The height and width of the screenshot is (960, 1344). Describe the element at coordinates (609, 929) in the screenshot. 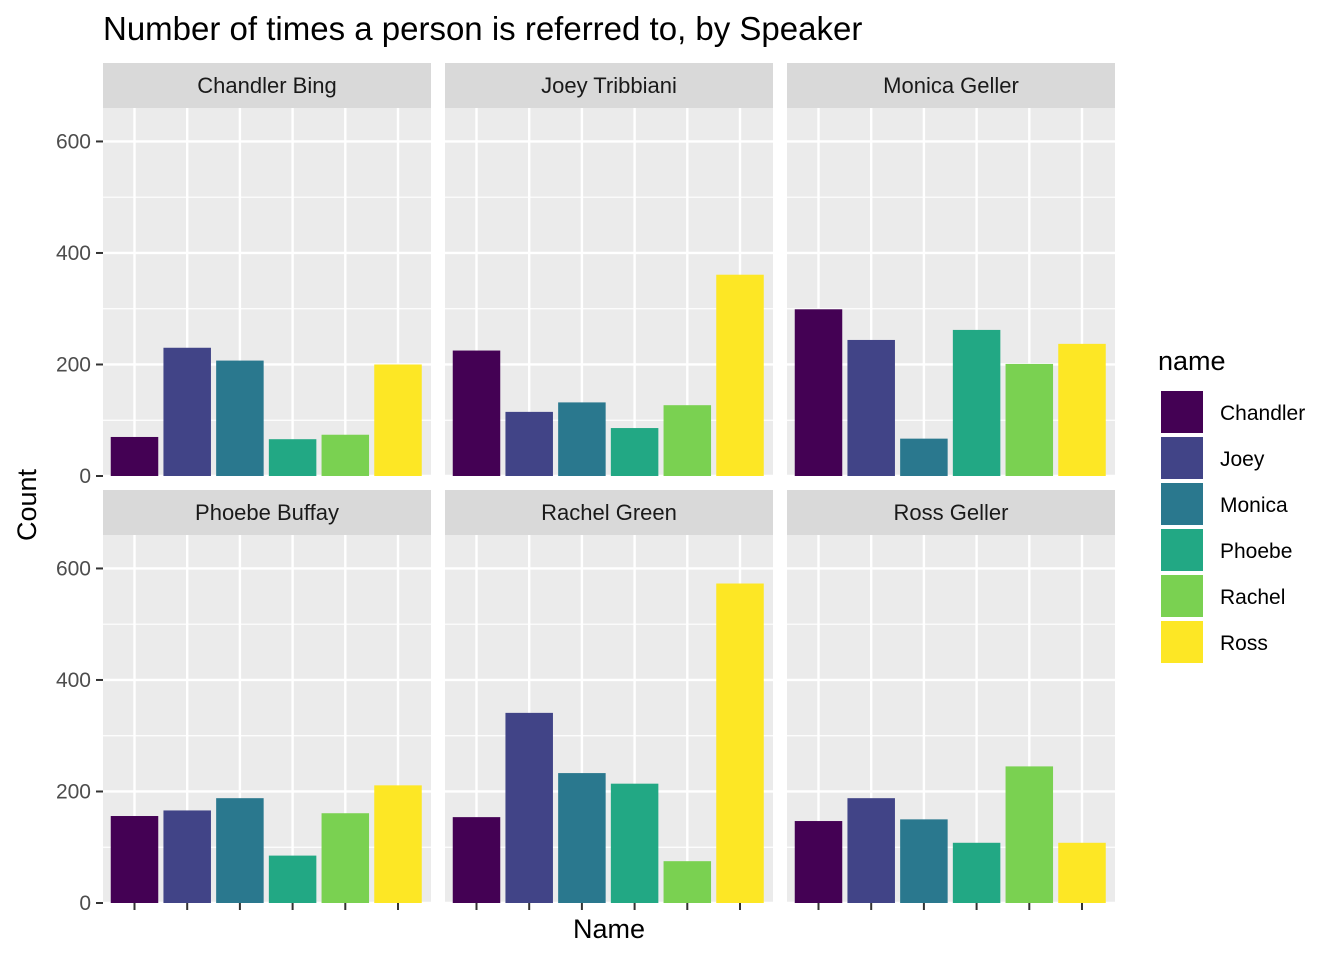

I see `x-axis-title: Name` at that location.